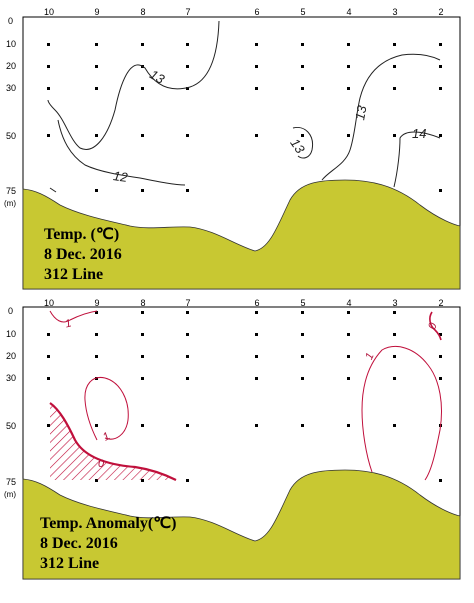 The image size is (474, 603). I want to click on top-depth-label: 10, so click(11, 44).